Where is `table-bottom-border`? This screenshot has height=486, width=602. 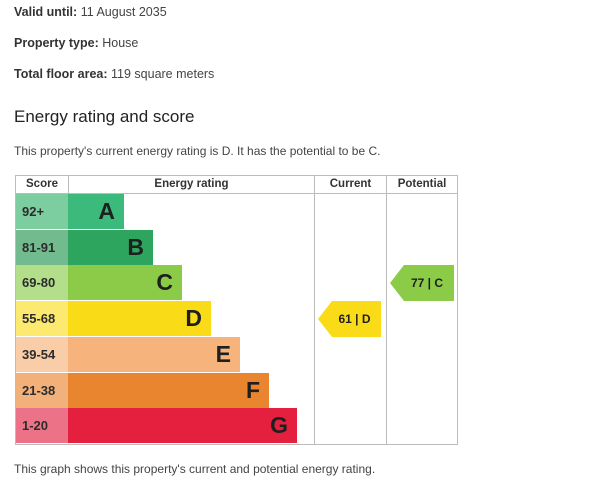 table-bottom-border is located at coordinates (236, 444).